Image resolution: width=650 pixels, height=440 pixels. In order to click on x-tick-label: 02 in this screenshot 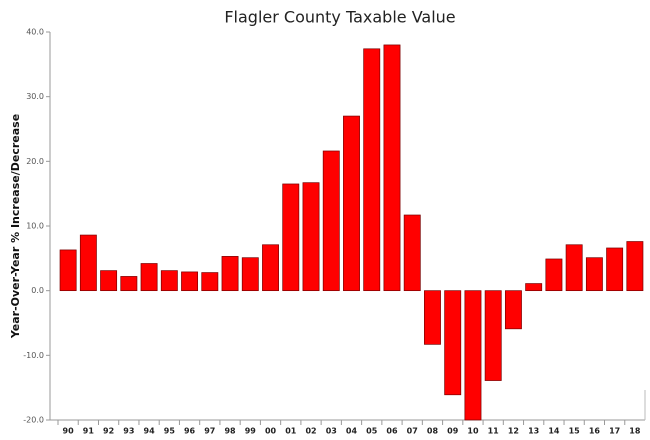, I will do `click(310, 431)`.